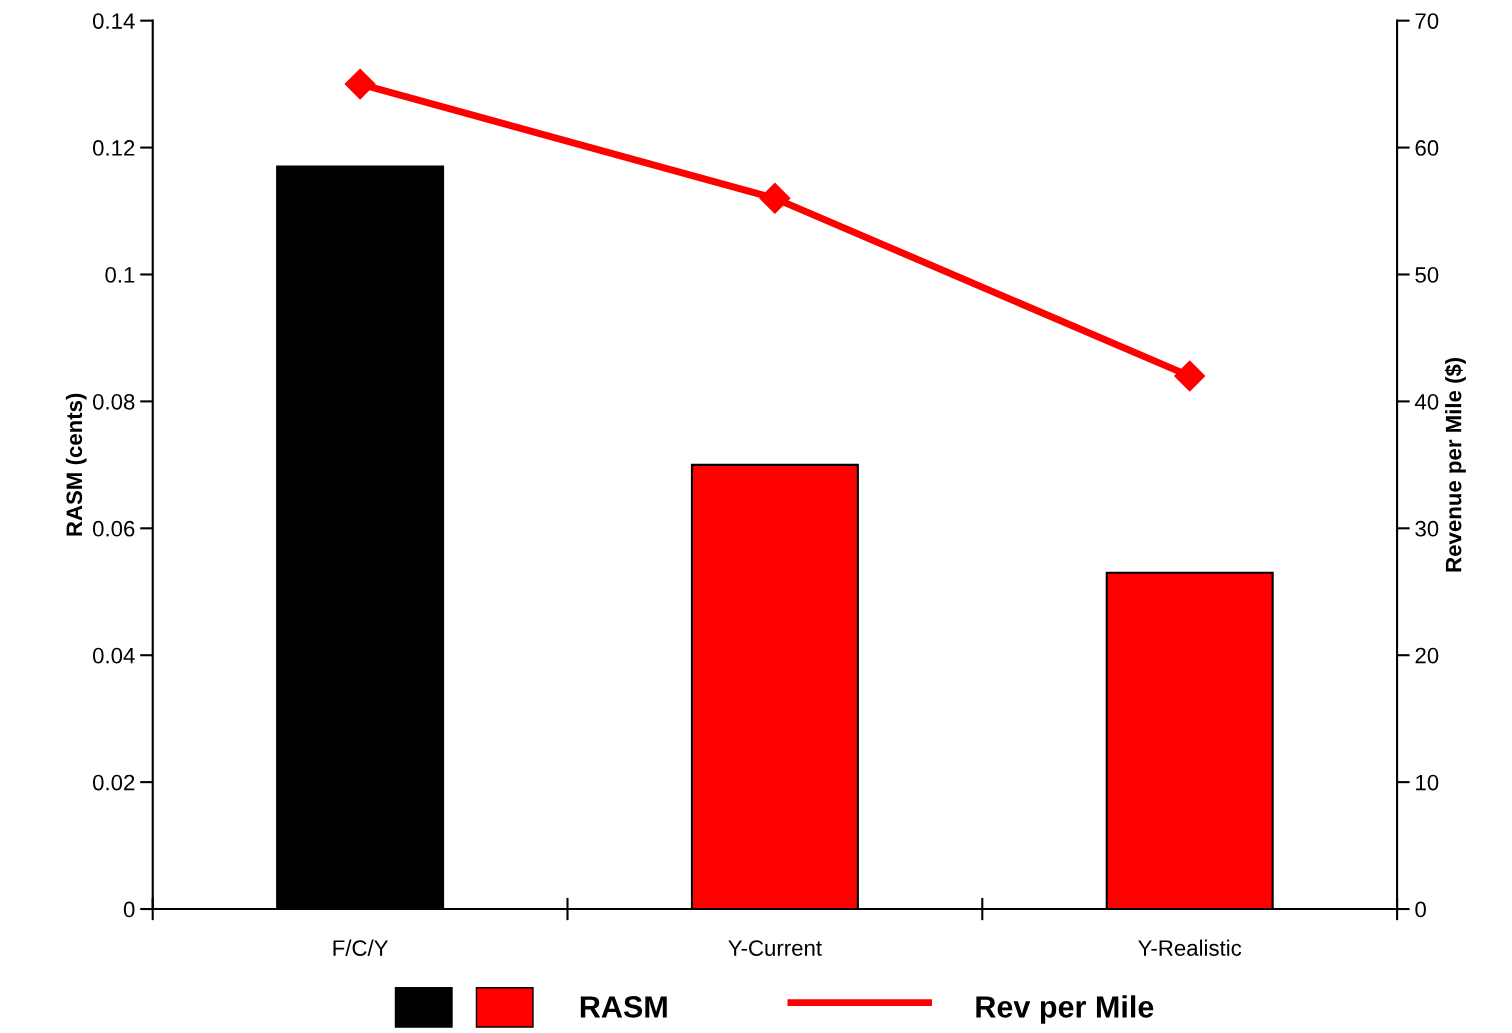 Image resolution: width=1512 pixels, height=1033 pixels. Describe the element at coordinates (361, 947) in the screenshot. I see `x-tick-label: F/C/Y` at that location.